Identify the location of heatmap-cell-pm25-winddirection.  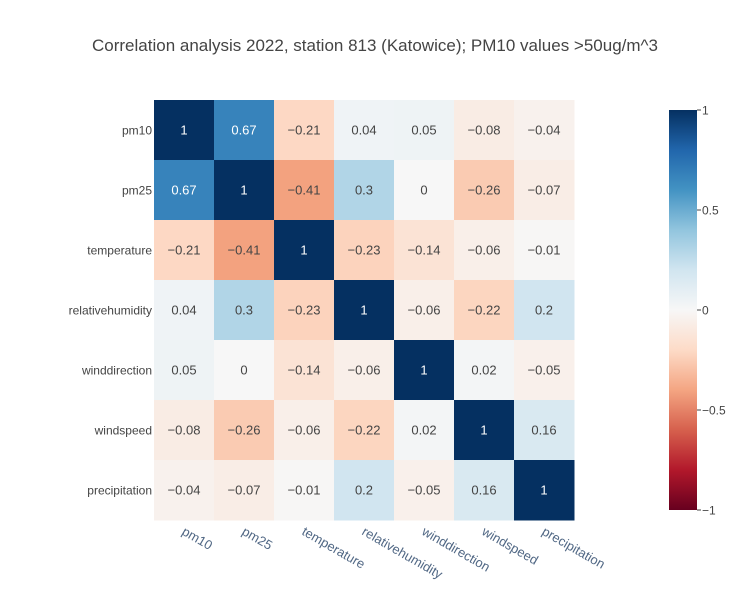
(424, 190).